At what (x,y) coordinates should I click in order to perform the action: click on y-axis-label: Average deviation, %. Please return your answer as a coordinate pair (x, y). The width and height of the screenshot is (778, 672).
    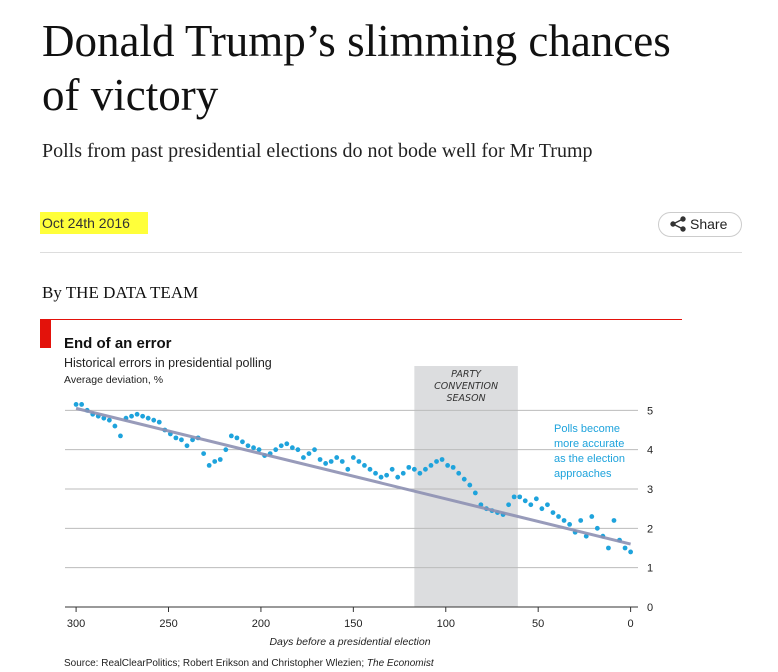
    Looking at the image, I should click on (113, 380).